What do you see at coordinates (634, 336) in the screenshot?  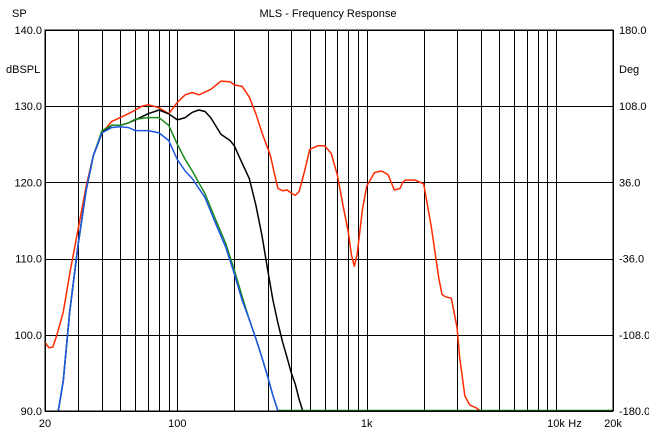 I see `y2-tick-label: -108.0` at bounding box center [634, 336].